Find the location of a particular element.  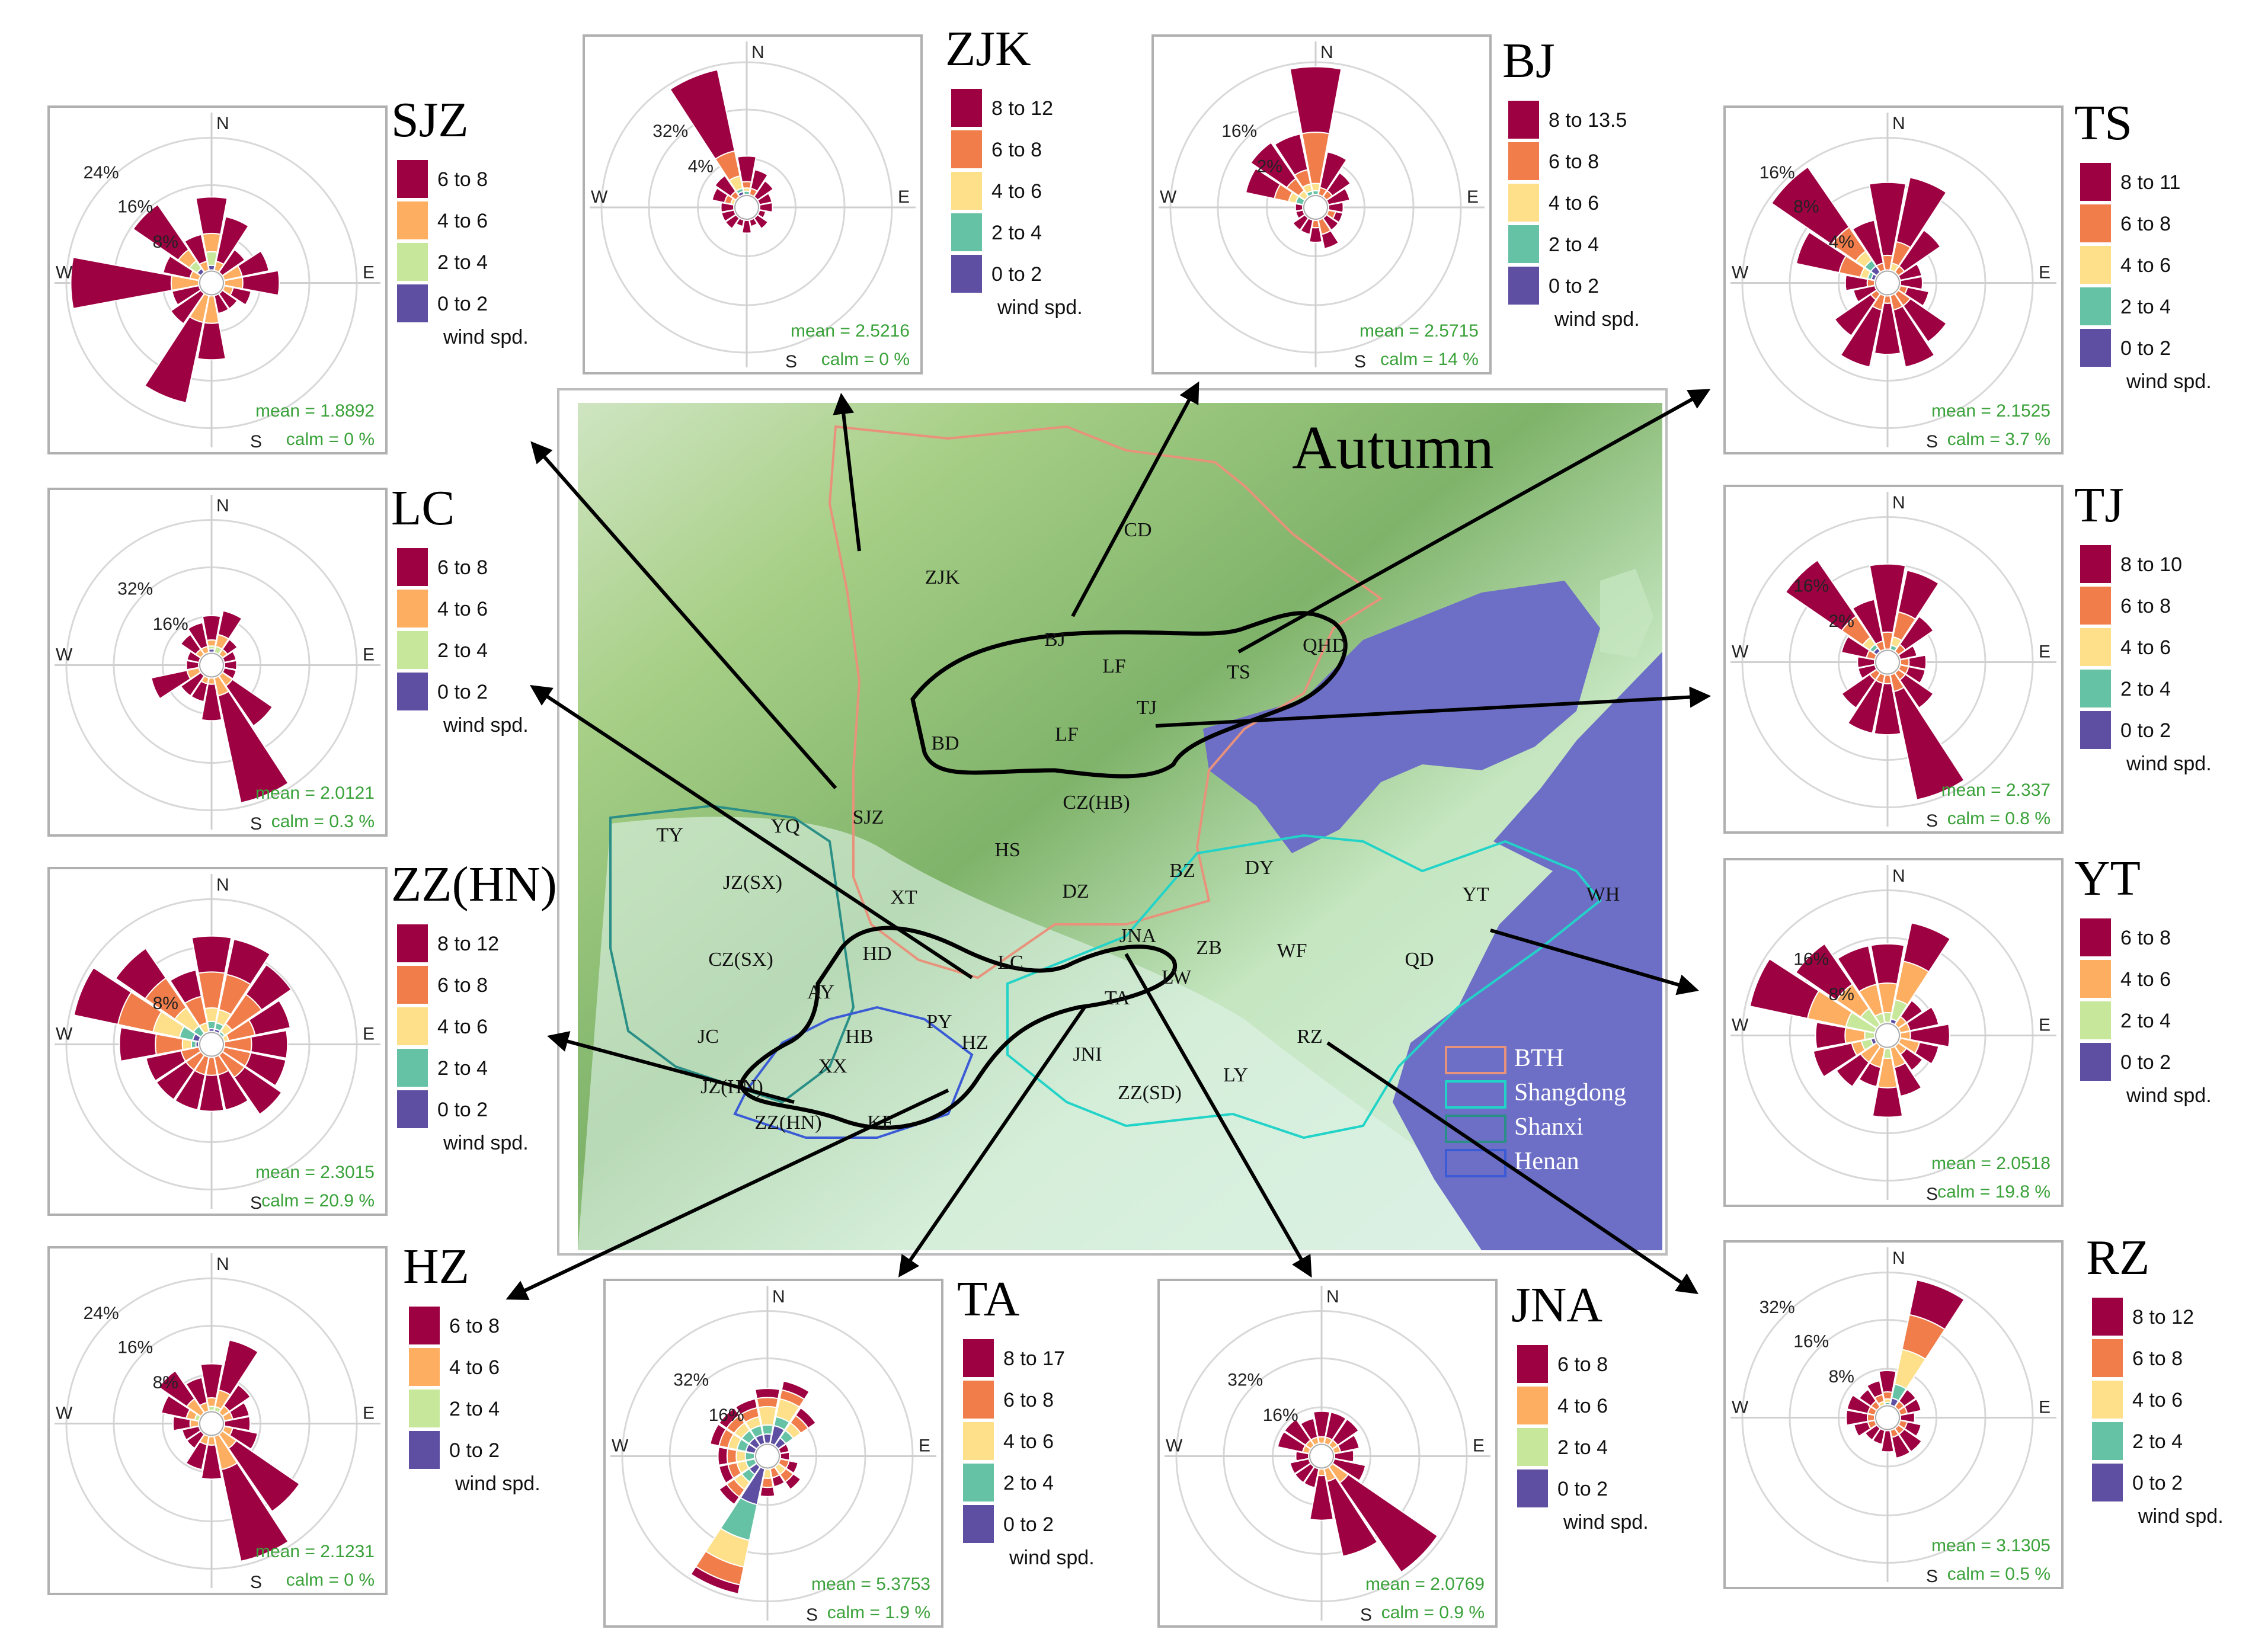

city-label: LF is located at coordinates (1067, 734).